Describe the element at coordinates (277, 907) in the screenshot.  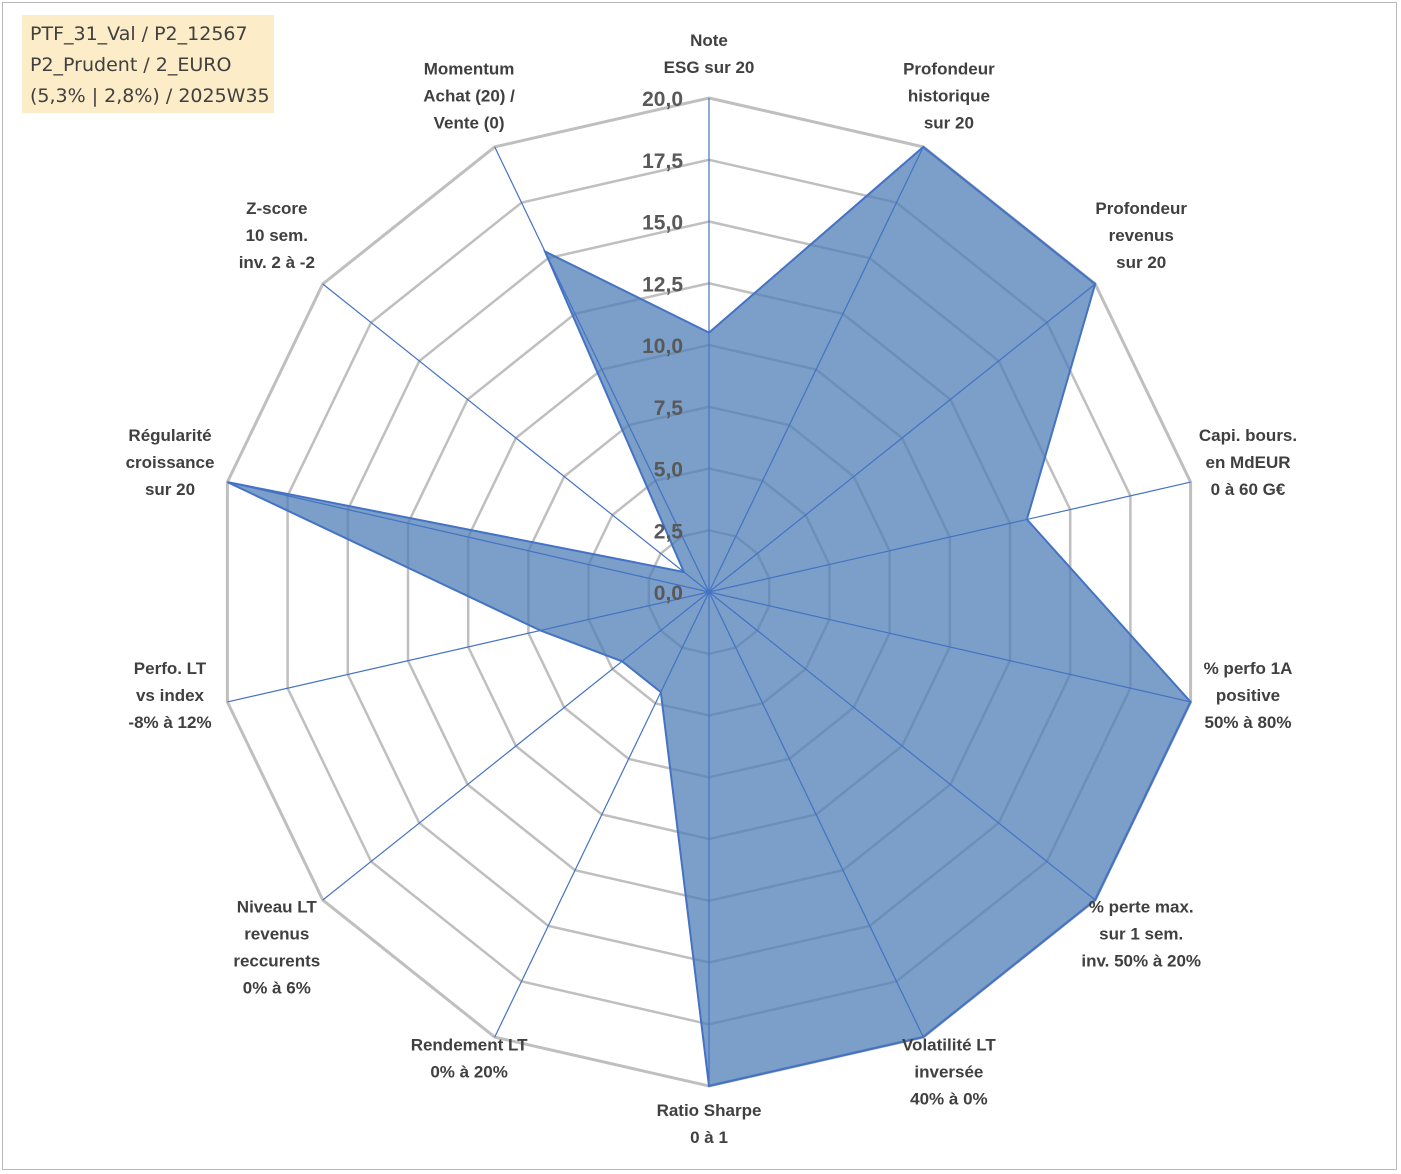
I see `axis-label-9-line-0: Niveau LT` at that location.